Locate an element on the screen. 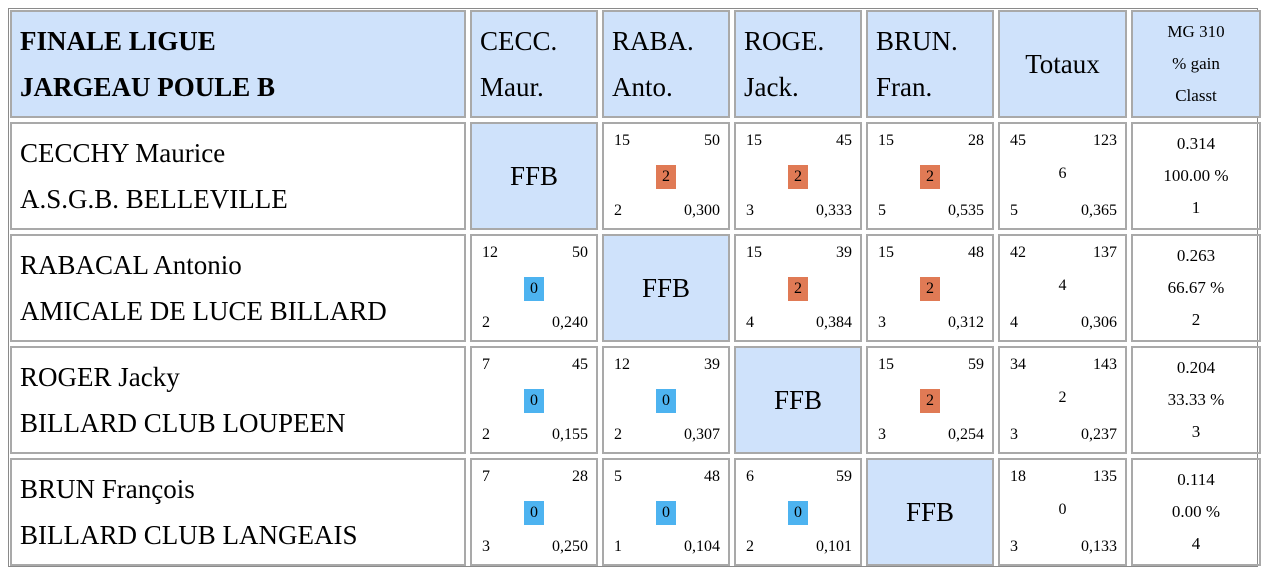 This screenshot has height=575, width=1265. match-cell: 12 50 0 2 0,240 is located at coordinates (534, 288).